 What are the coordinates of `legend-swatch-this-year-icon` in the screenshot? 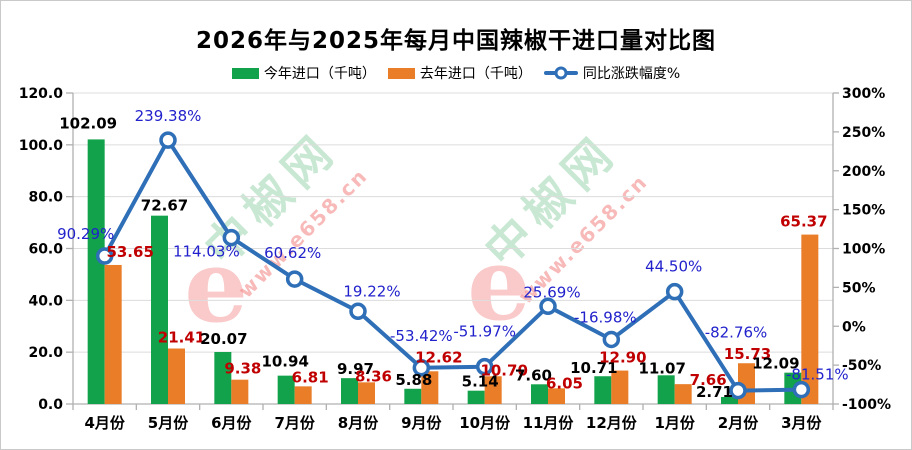 It's located at (245, 73).